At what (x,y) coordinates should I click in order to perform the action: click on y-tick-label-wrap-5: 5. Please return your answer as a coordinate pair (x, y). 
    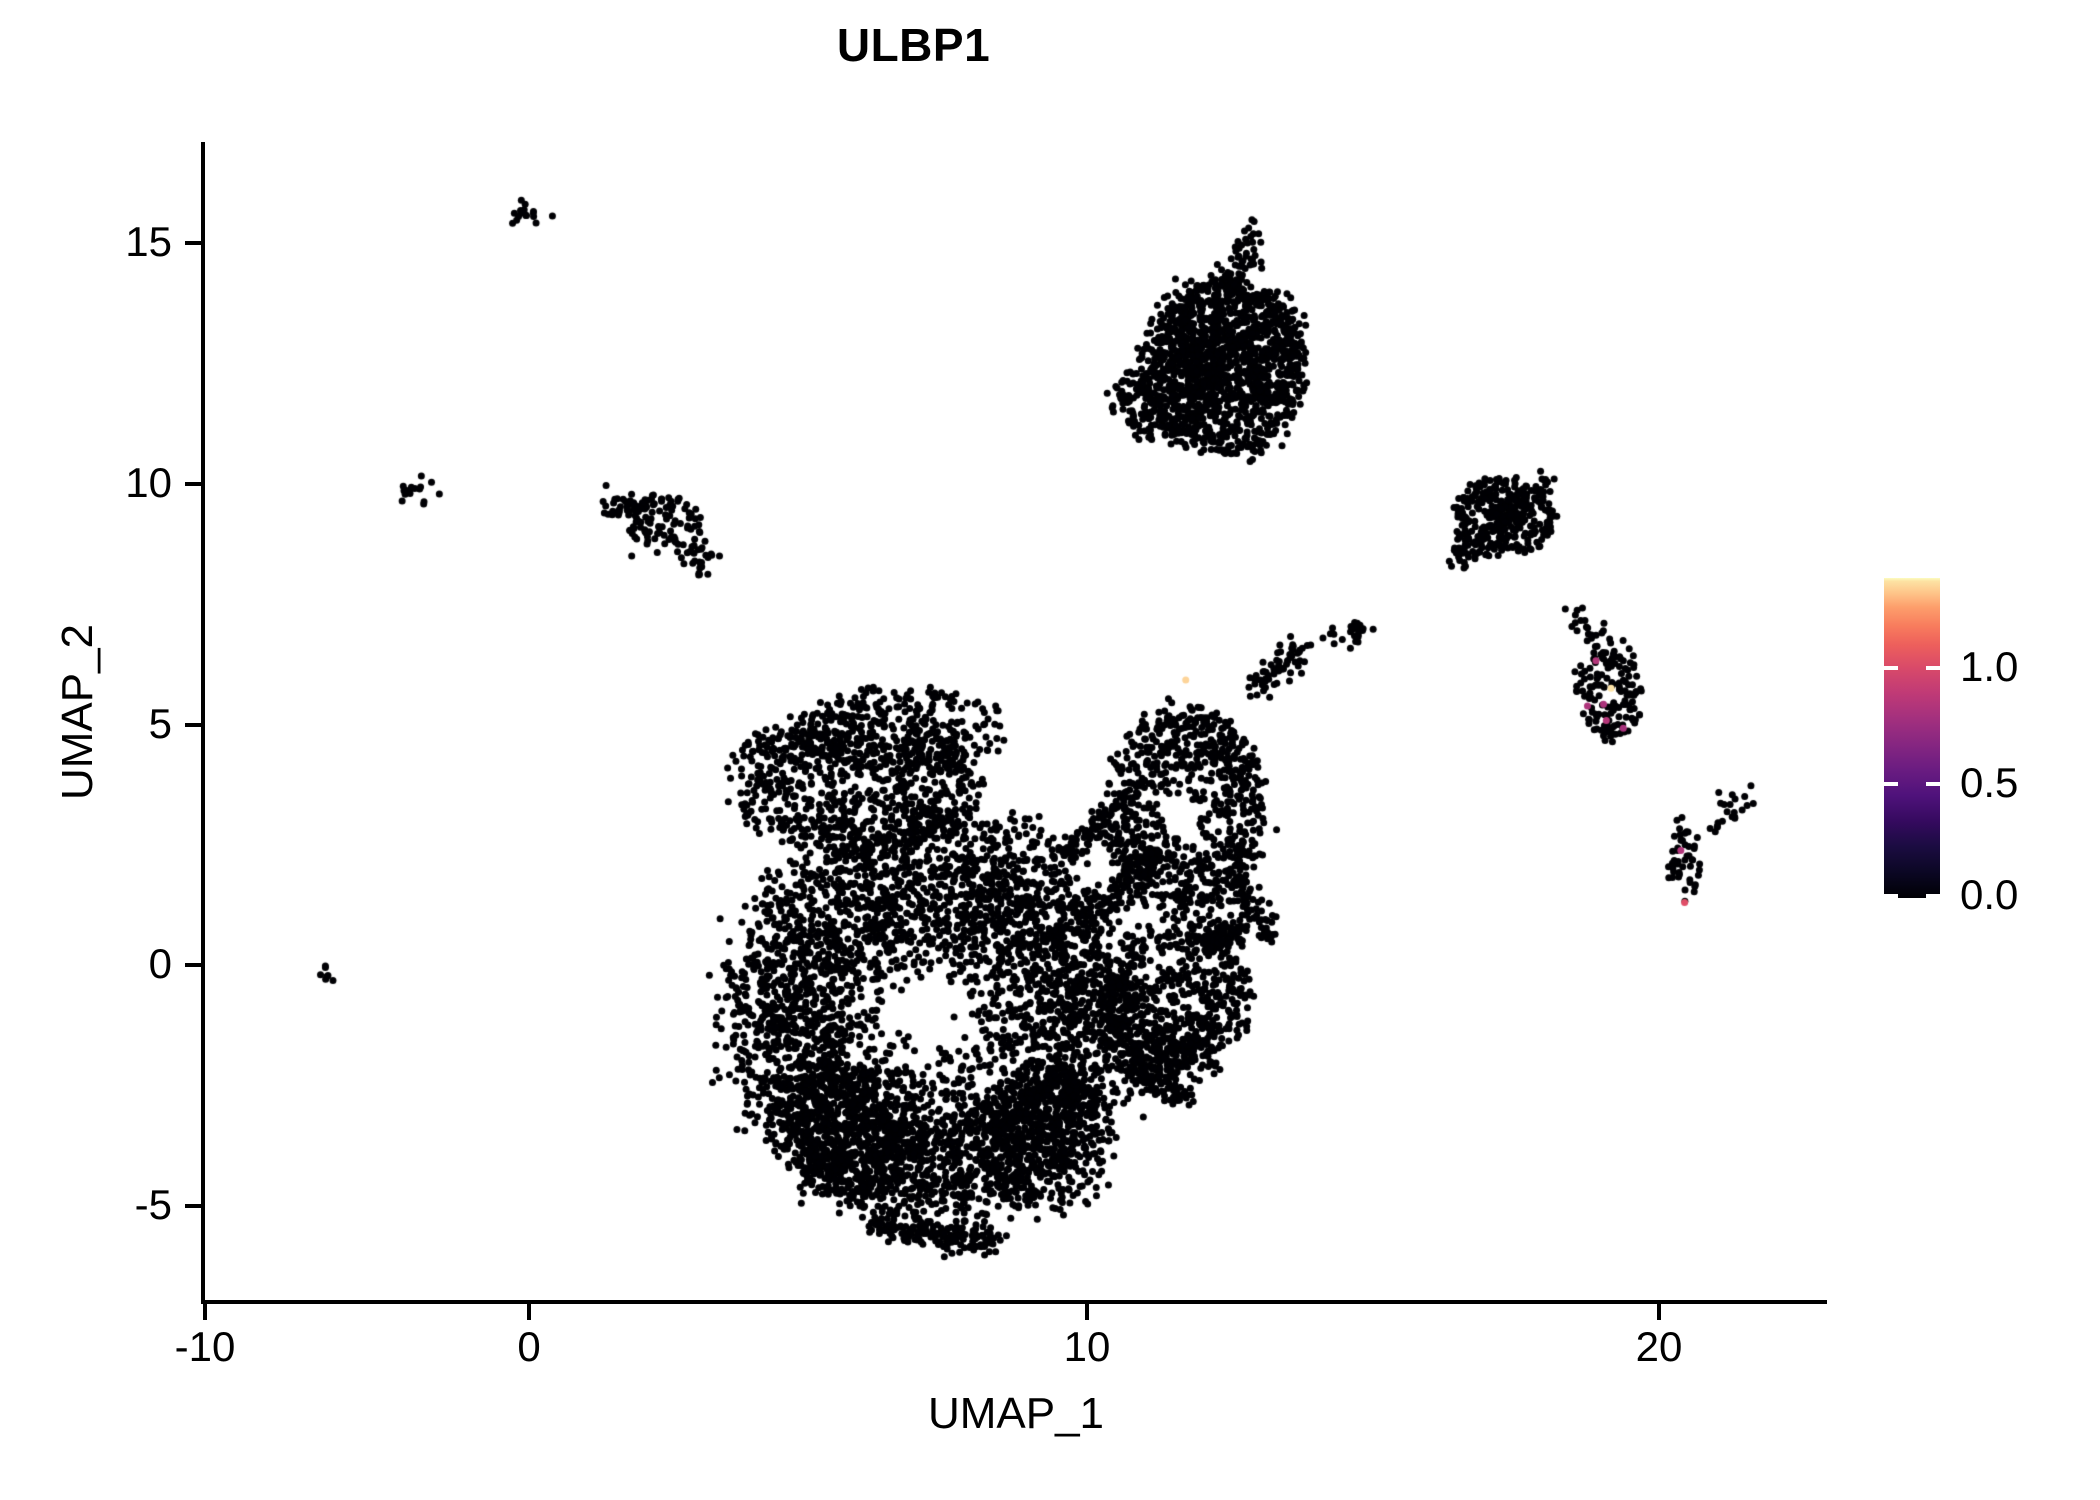
    Looking at the image, I should click on (86, 724).